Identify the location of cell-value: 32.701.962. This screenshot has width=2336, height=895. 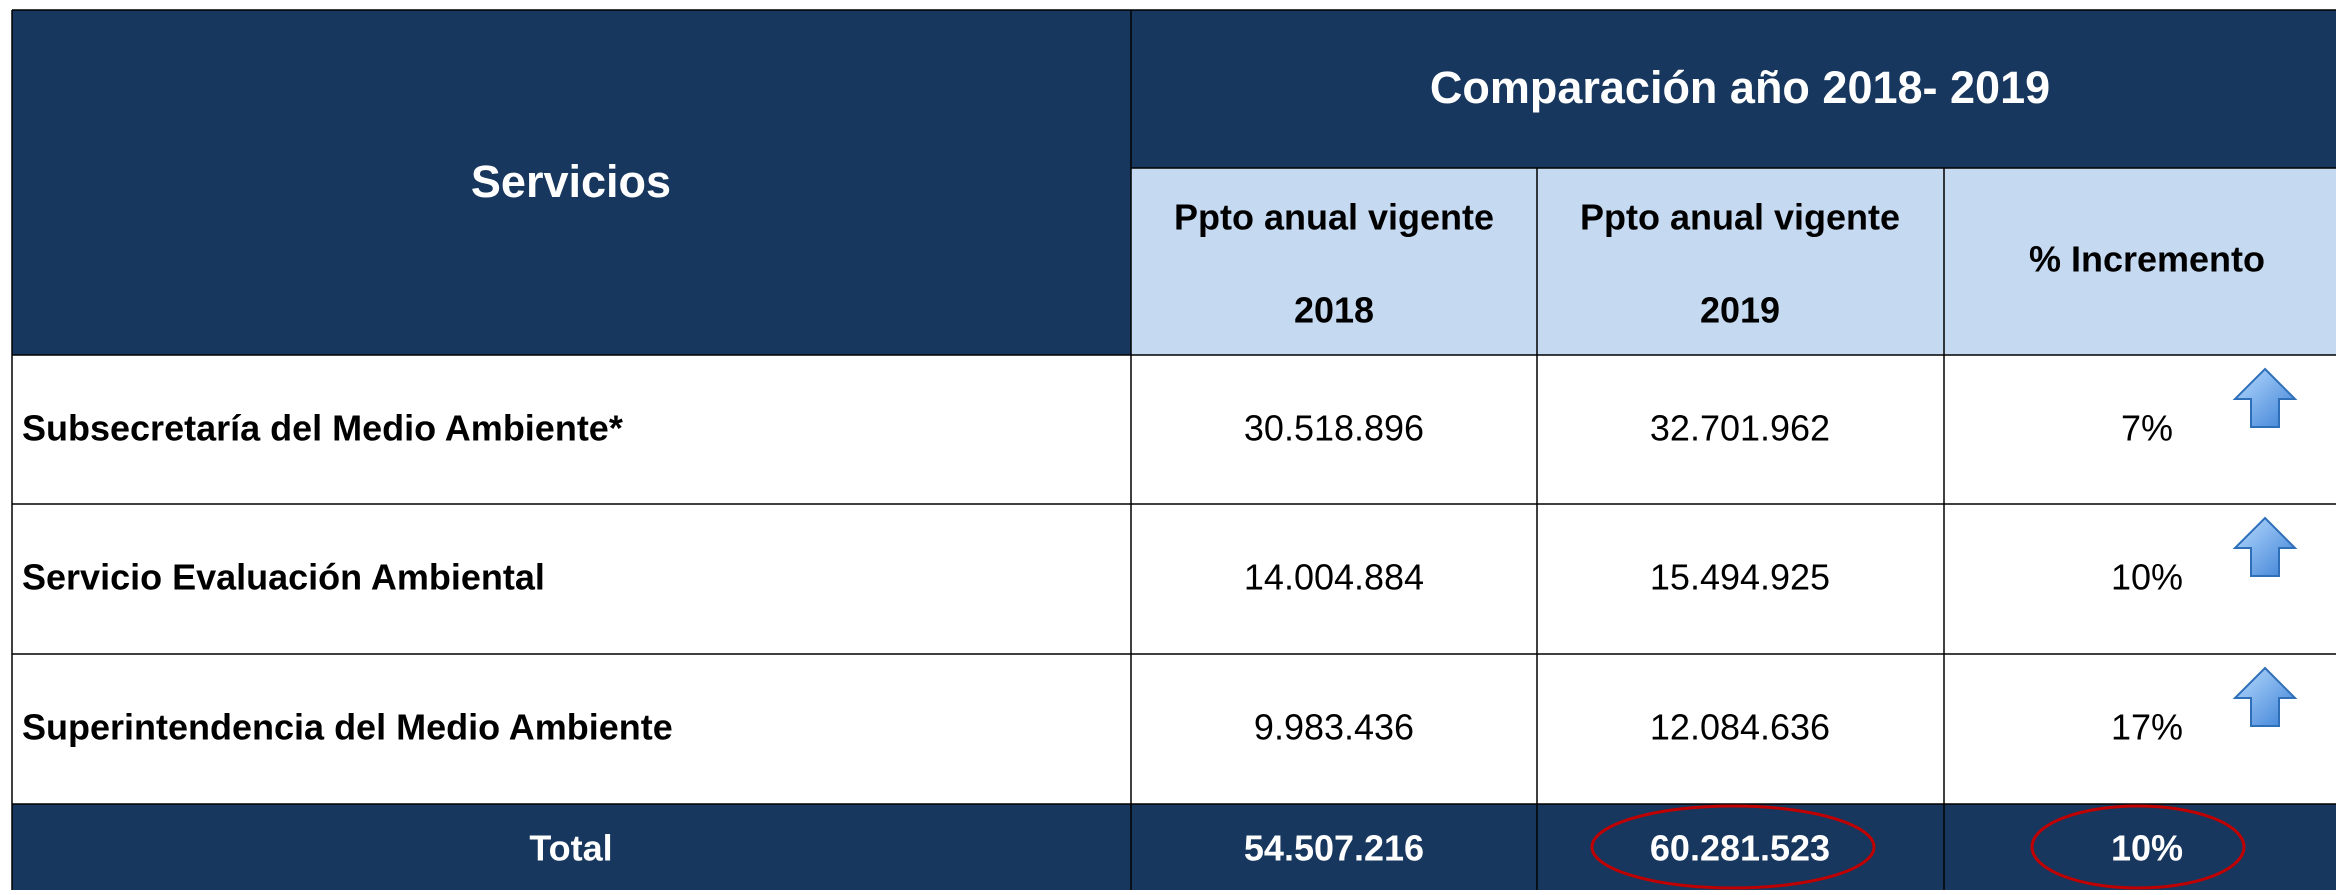
(1740, 428).